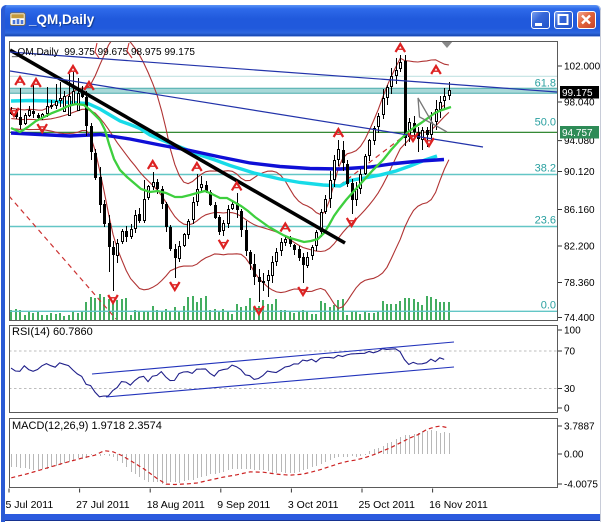 This screenshot has width=606, height=524. What do you see at coordinates (577, 93) in the screenshot?
I see `svg-text: 99.175` at bounding box center [577, 93].